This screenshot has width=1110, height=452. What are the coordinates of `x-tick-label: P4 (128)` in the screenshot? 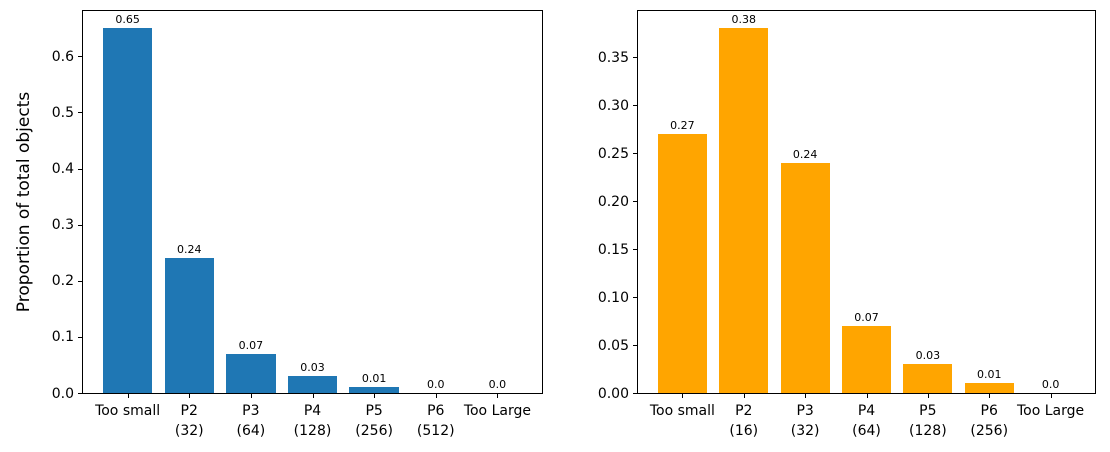 It's located at (312, 421).